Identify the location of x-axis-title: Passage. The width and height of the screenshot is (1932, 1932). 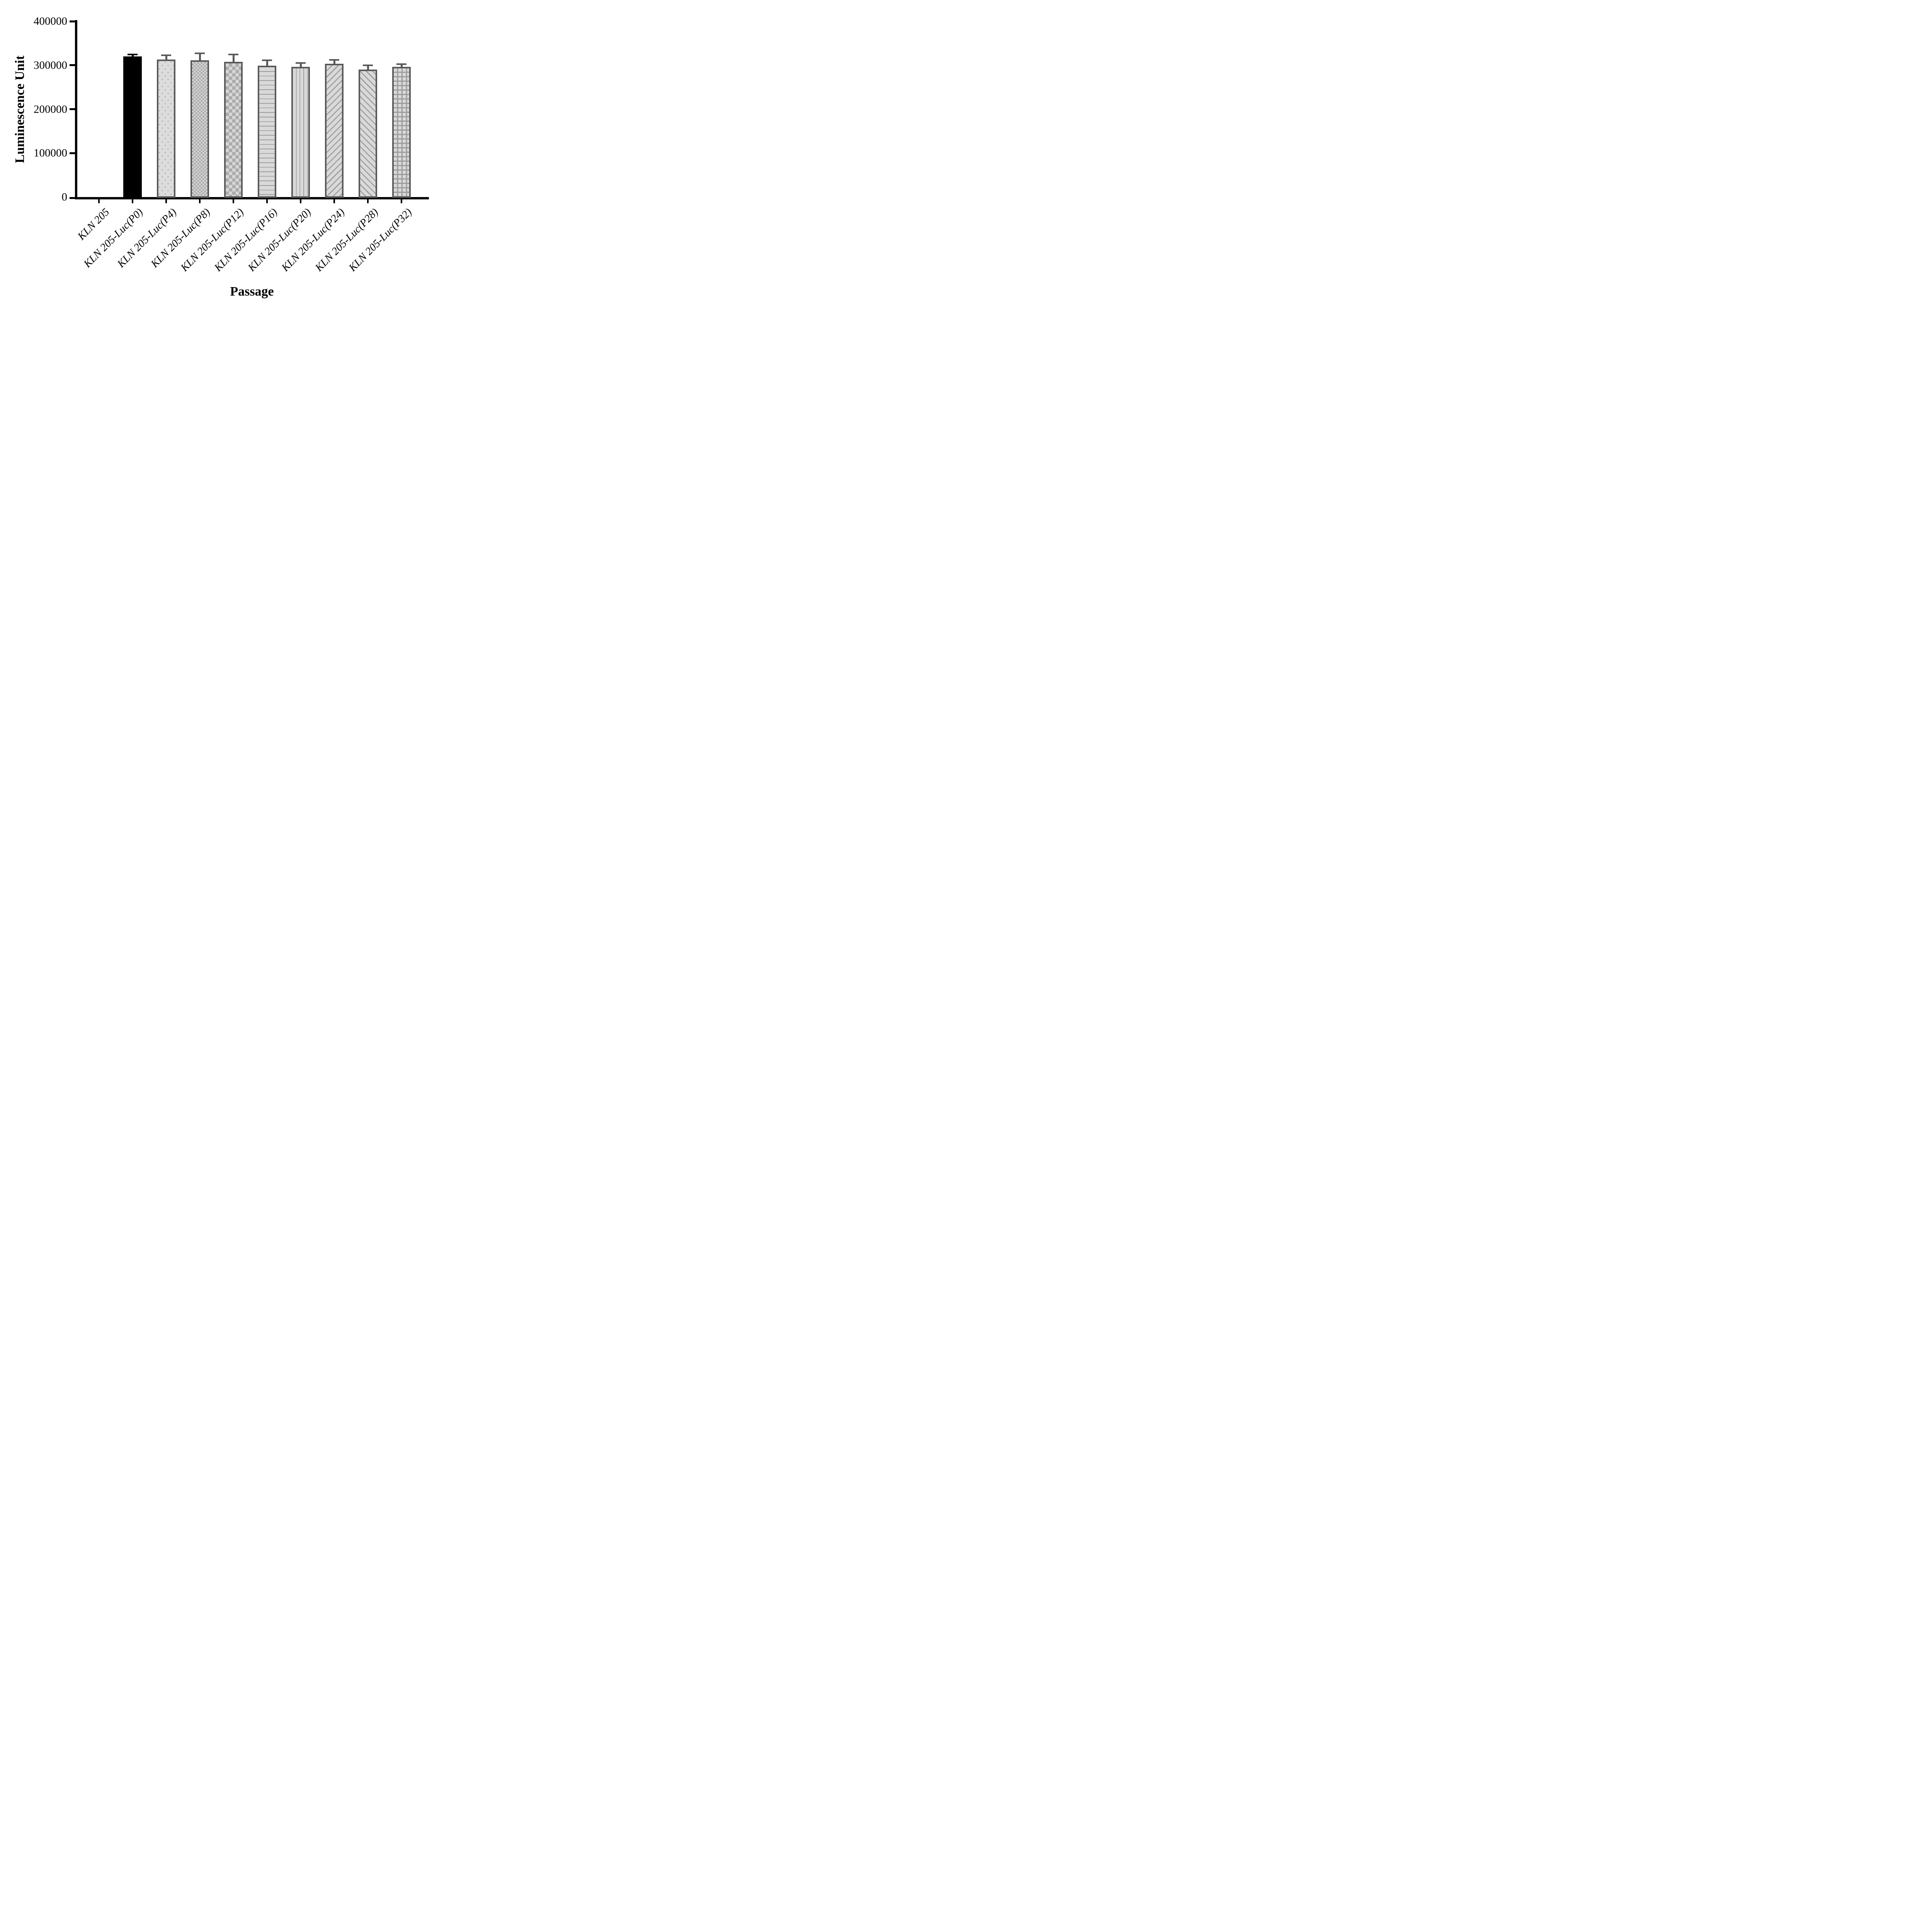
(252, 291).